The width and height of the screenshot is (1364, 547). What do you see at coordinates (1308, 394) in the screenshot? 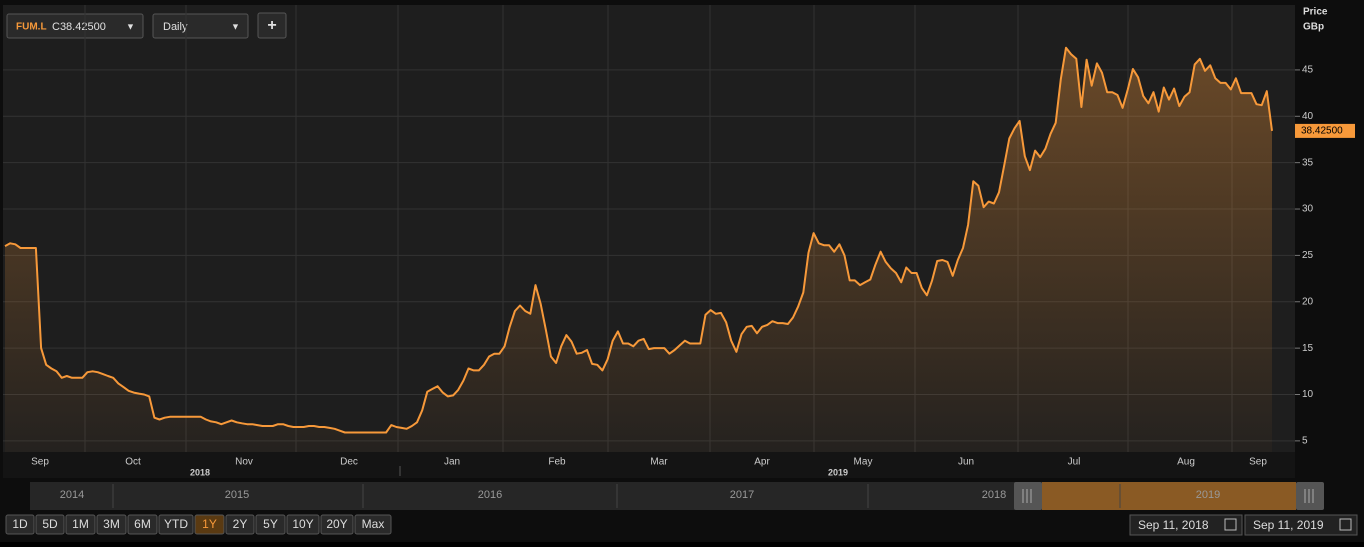
I see `y-tick-label: 10` at bounding box center [1308, 394].